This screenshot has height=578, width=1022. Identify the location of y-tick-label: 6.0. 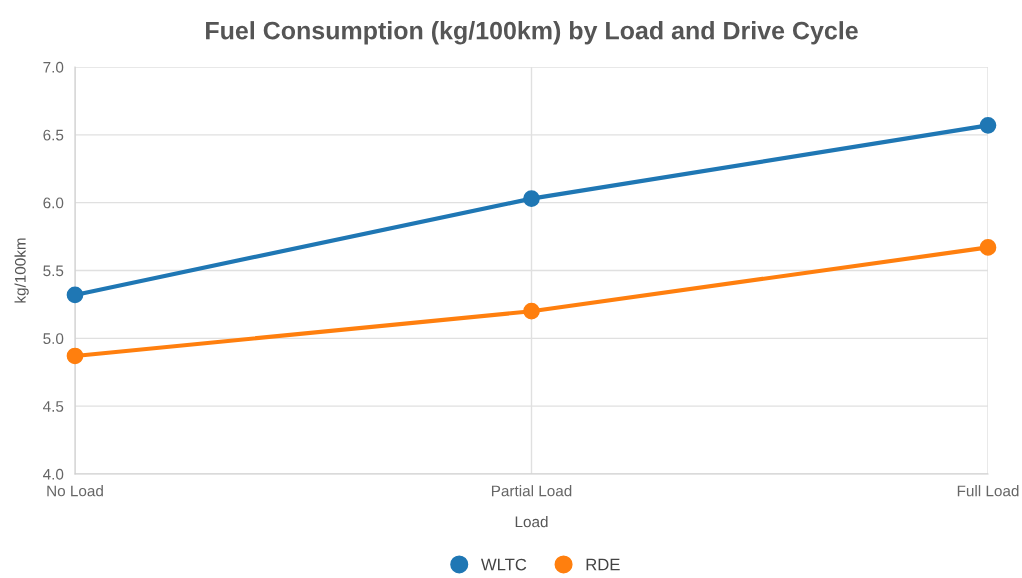
(53, 203).